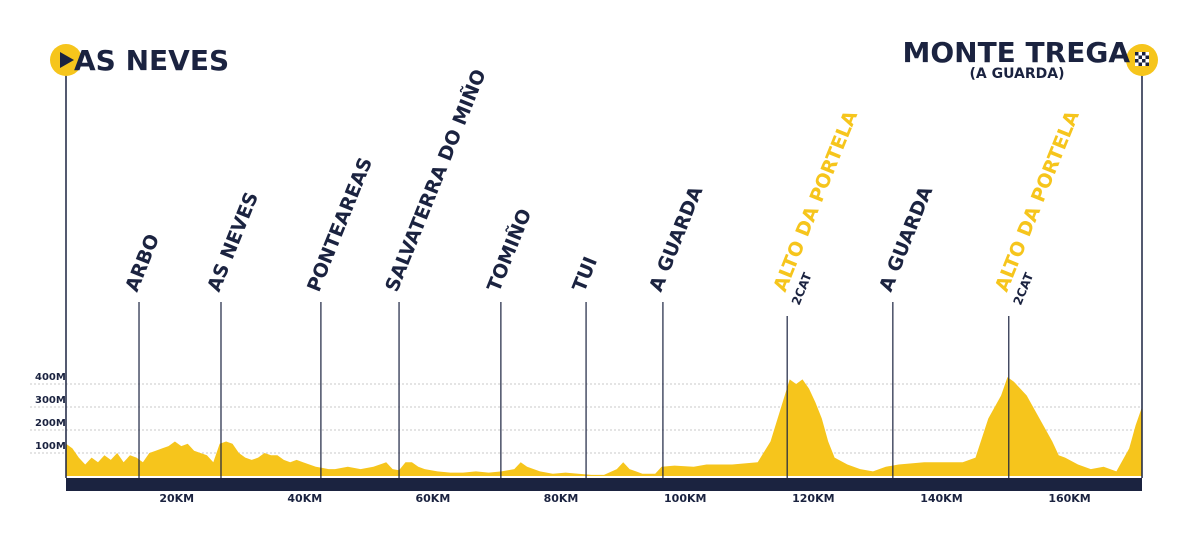 The width and height of the screenshot is (1200, 534). What do you see at coordinates (151, 60) in the screenshot?
I see `start-title: AS NEVES` at bounding box center [151, 60].